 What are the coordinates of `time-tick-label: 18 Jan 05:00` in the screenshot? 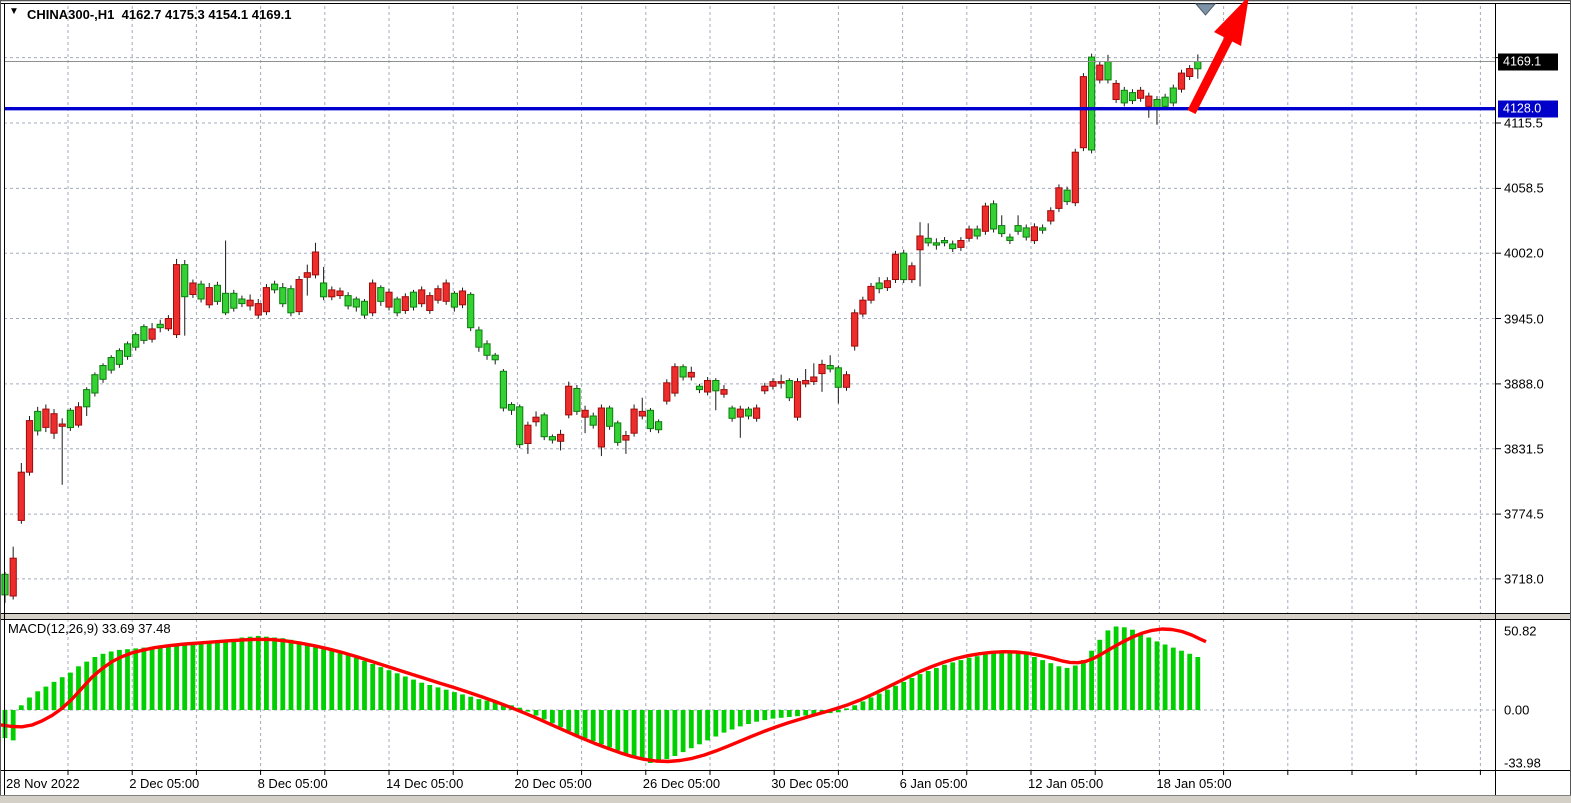 It's located at (1194, 783).